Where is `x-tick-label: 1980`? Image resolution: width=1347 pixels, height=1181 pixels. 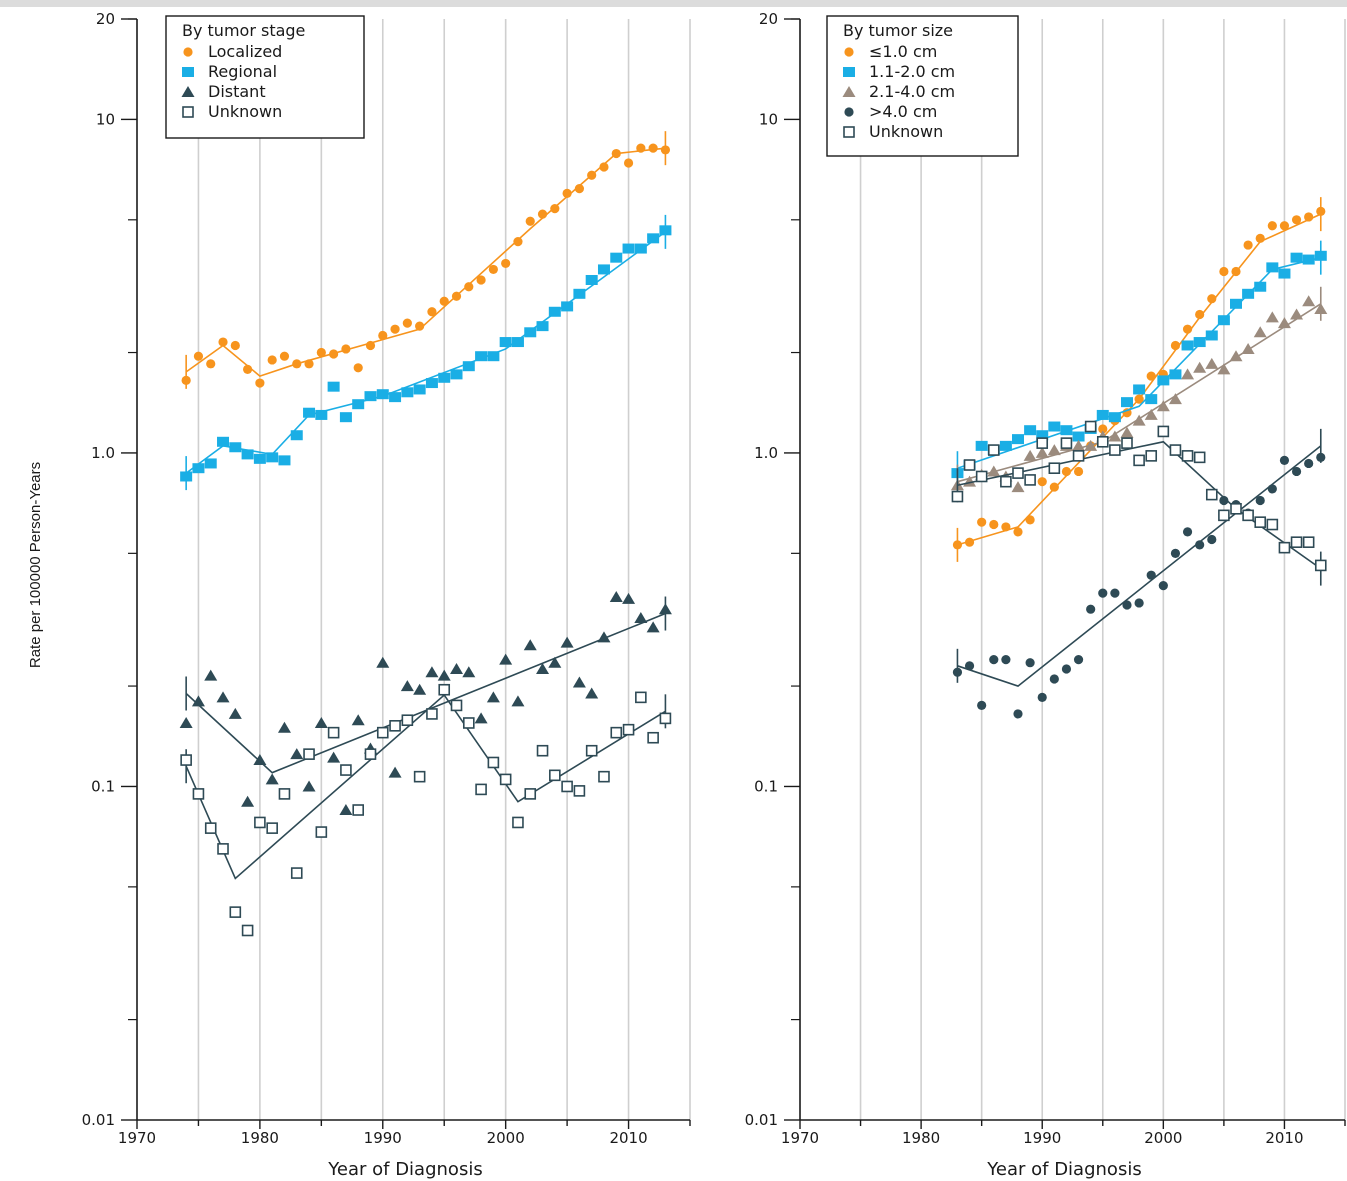 x-tick-label: 1980 is located at coordinates (260, 1138).